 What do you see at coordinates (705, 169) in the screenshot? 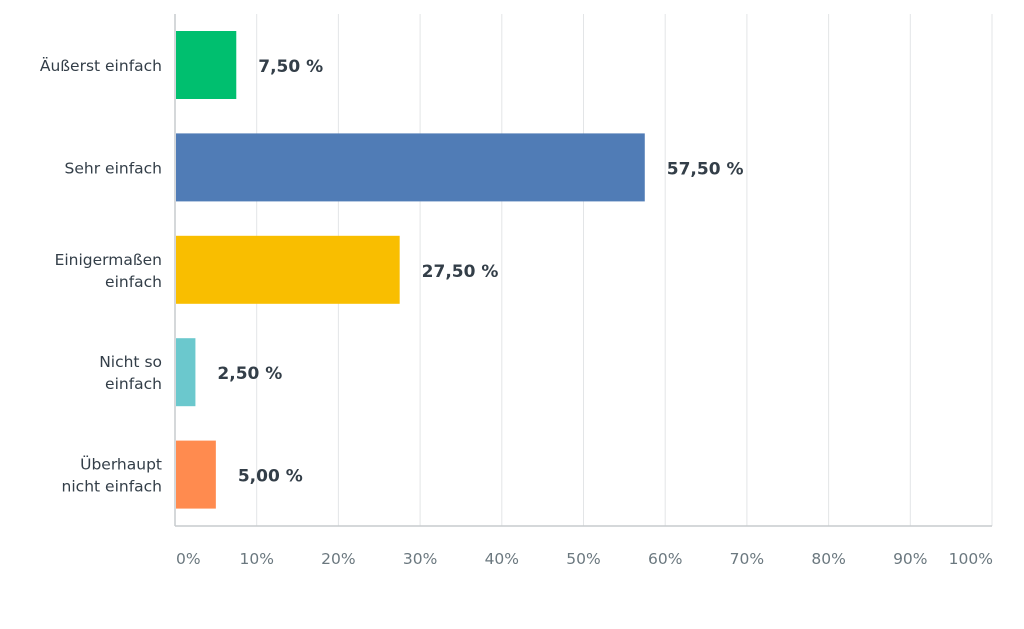
I see `data-label: 57,50 %` at bounding box center [705, 169].